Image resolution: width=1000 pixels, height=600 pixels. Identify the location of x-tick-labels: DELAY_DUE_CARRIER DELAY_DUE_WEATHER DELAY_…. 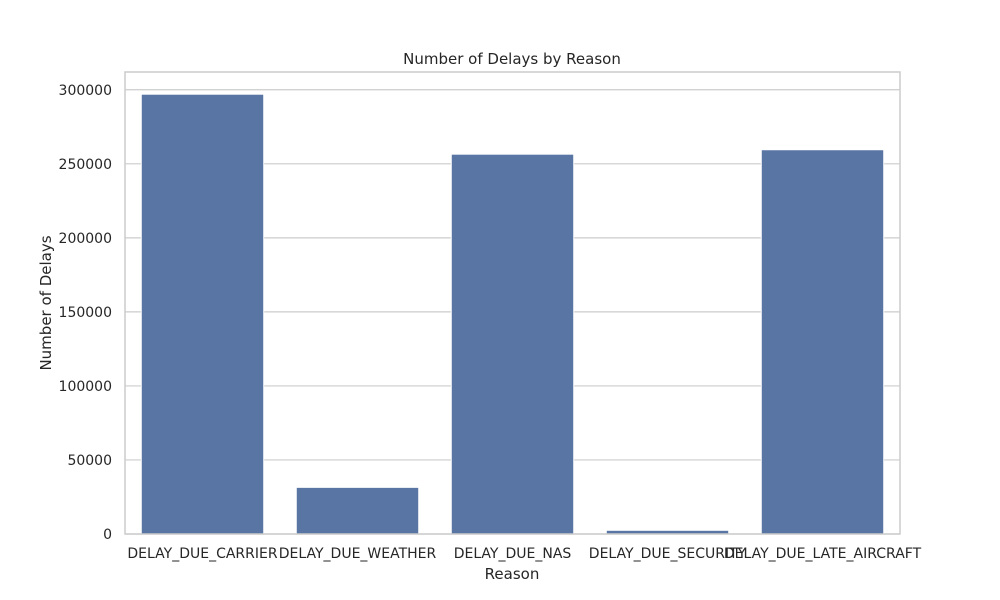
(524, 554).